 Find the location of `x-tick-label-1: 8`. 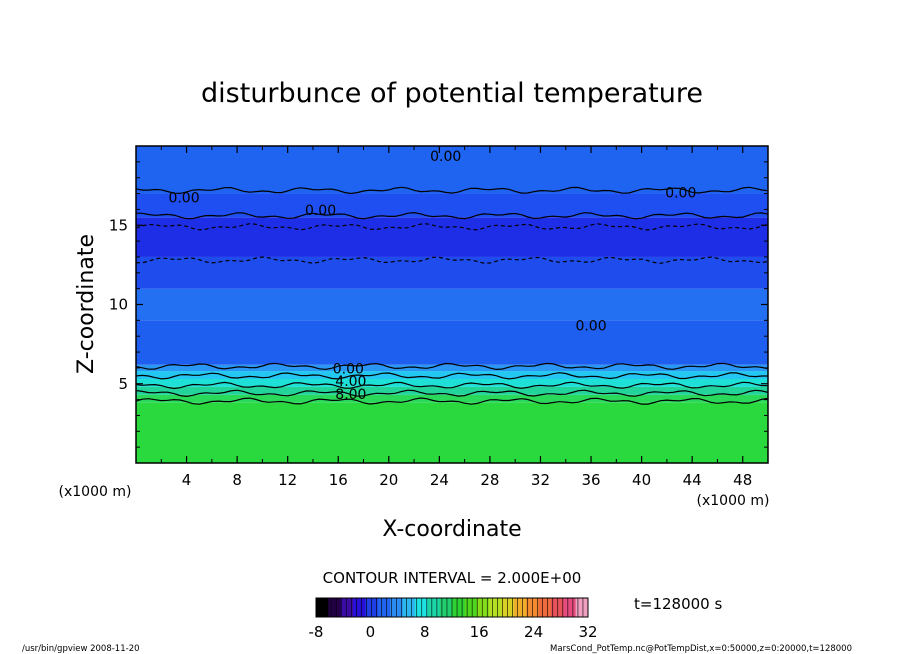

x-tick-label-1: 8 is located at coordinates (237, 480).